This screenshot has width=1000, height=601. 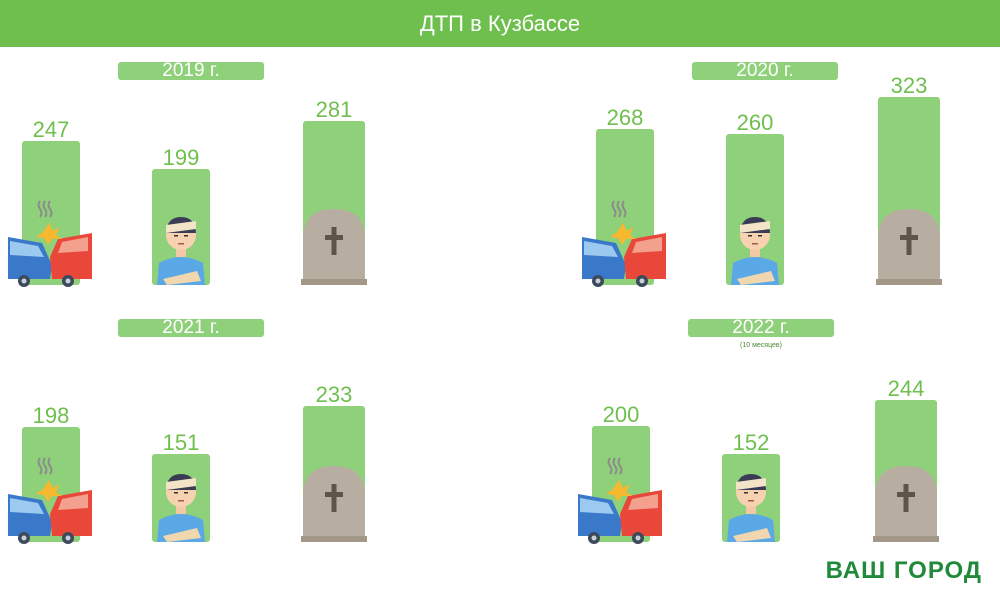 I want to click on value-label: 151, so click(x=181, y=442).